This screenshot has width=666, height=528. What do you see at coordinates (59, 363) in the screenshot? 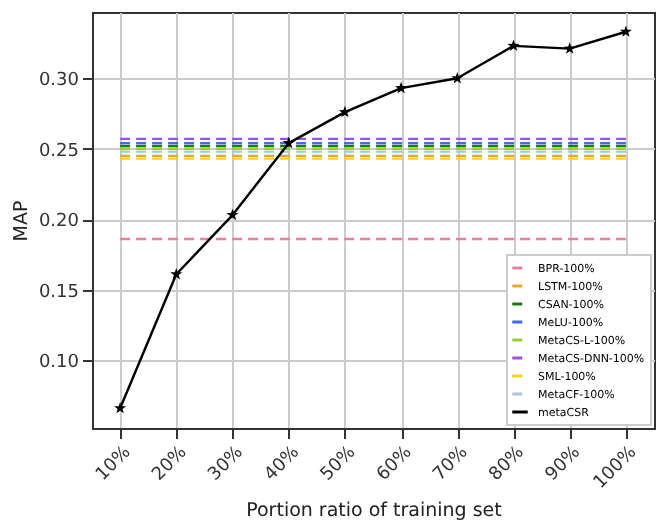
I see `y-tick-label: 0.10` at bounding box center [59, 363].